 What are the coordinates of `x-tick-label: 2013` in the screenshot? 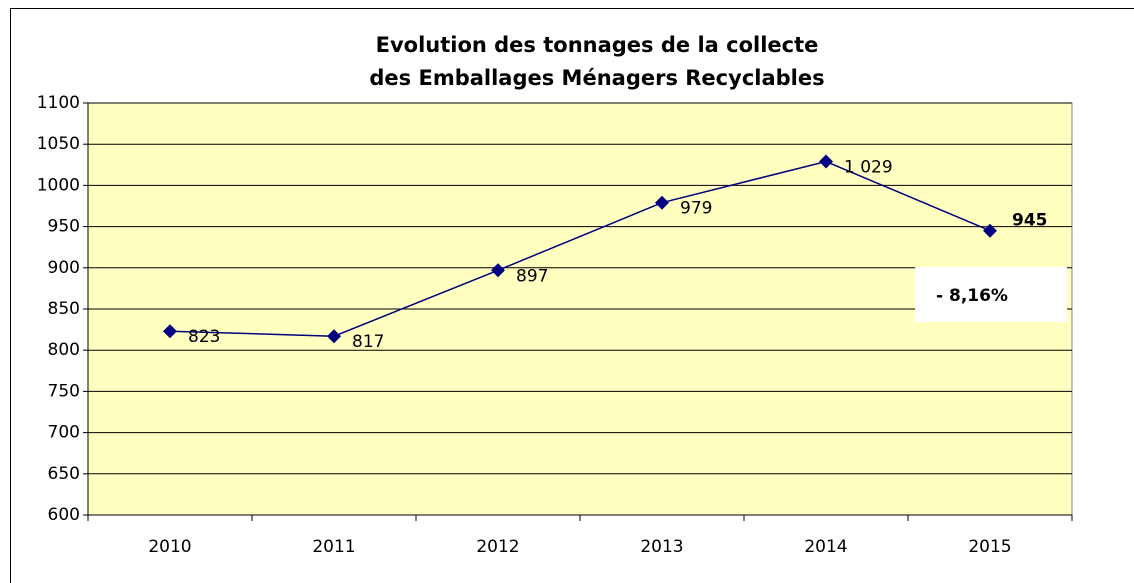 It's located at (661, 547).